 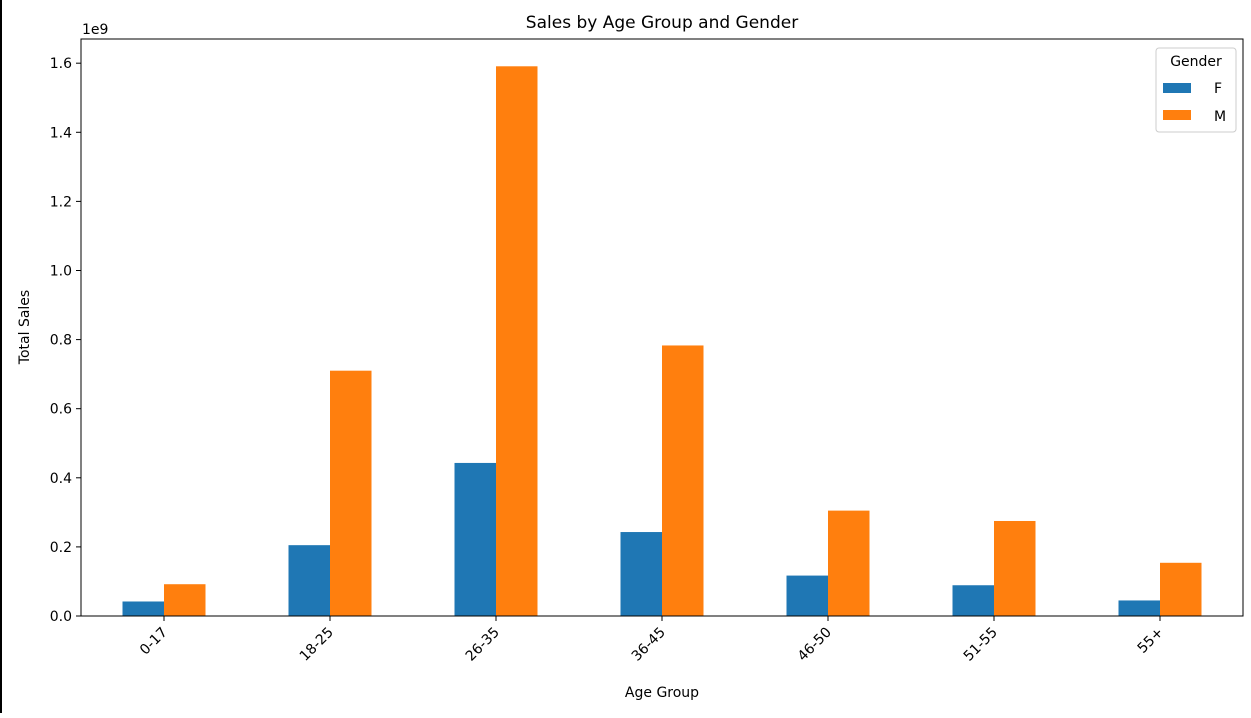 What do you see at coordinates (61, 617) in the screenshot?
I see `y-tick-label: 0.0` at bounding box center [61, 617].